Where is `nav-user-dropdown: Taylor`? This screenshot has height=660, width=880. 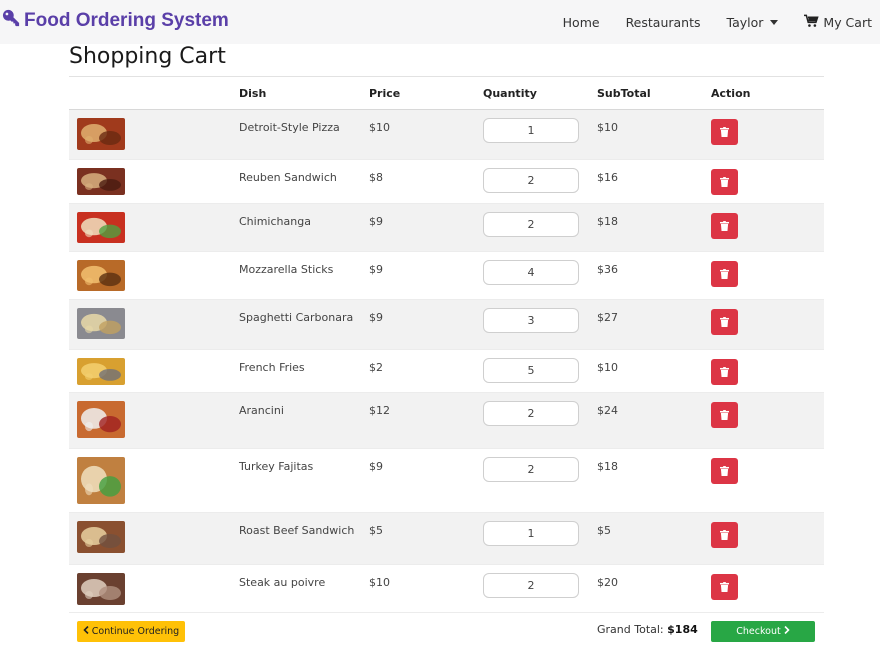 nav-user-dropdown: Taylor is located at coordinates (753, 22).